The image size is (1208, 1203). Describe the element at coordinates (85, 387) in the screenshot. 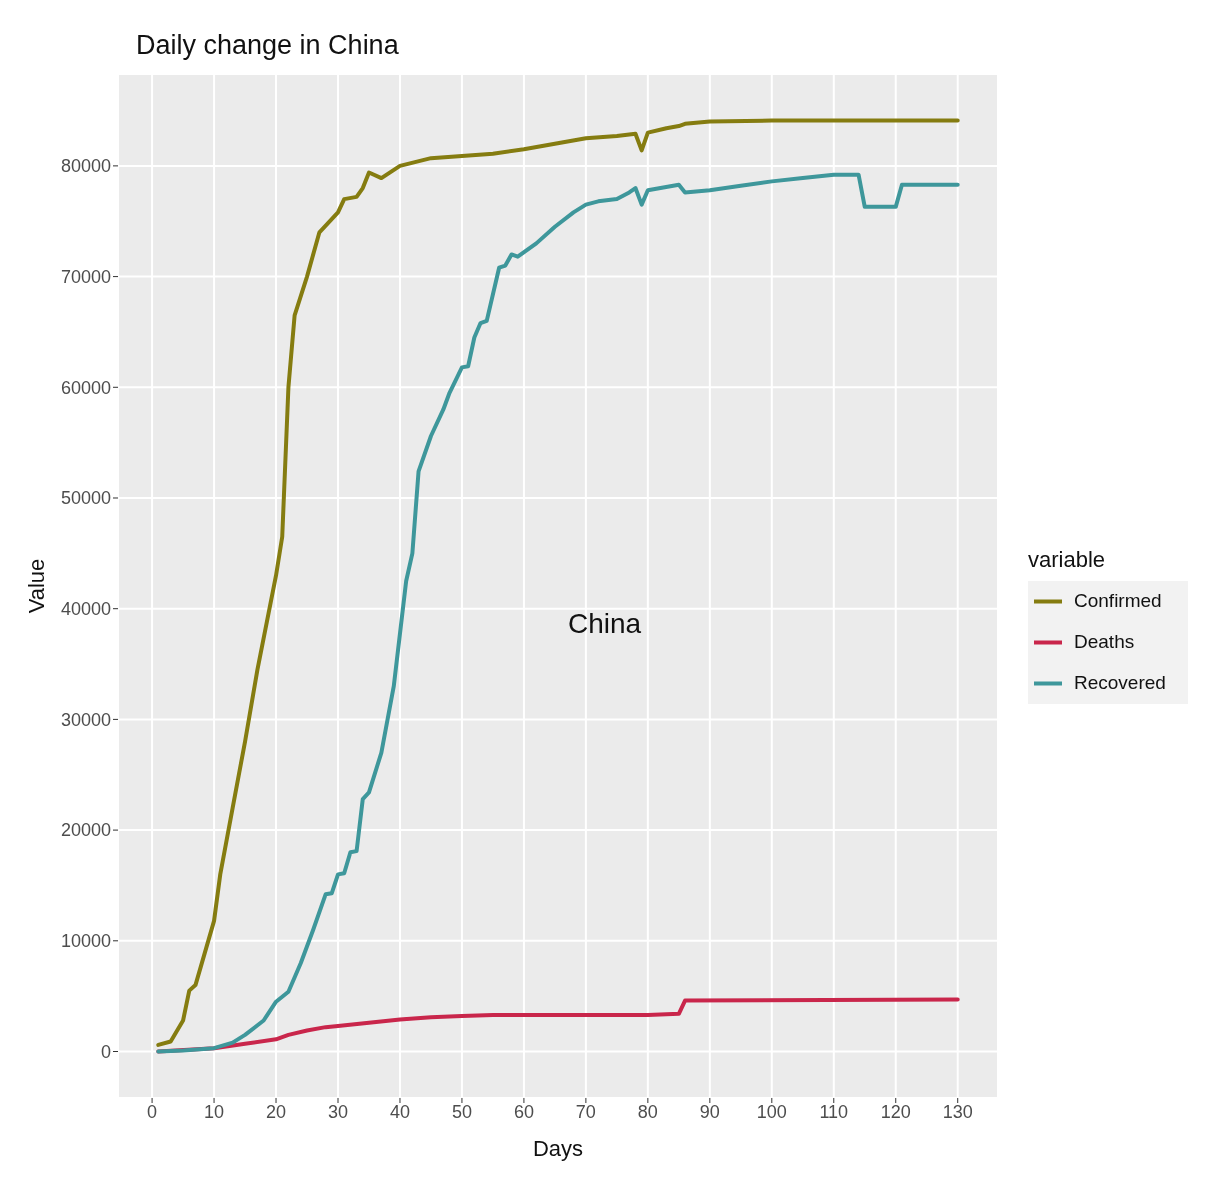

I see `y-tick-label: 60000` at that location.